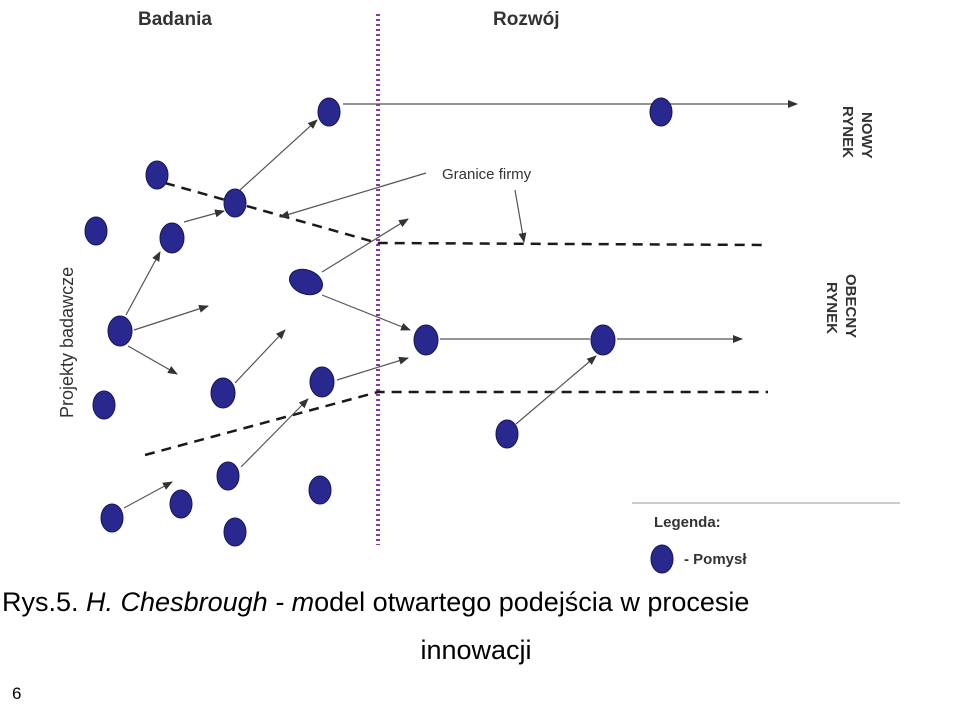 The height and width of the screenshot is (705, 960). I want to click on header-rozwoj: Rozwój, so click(526, 19).